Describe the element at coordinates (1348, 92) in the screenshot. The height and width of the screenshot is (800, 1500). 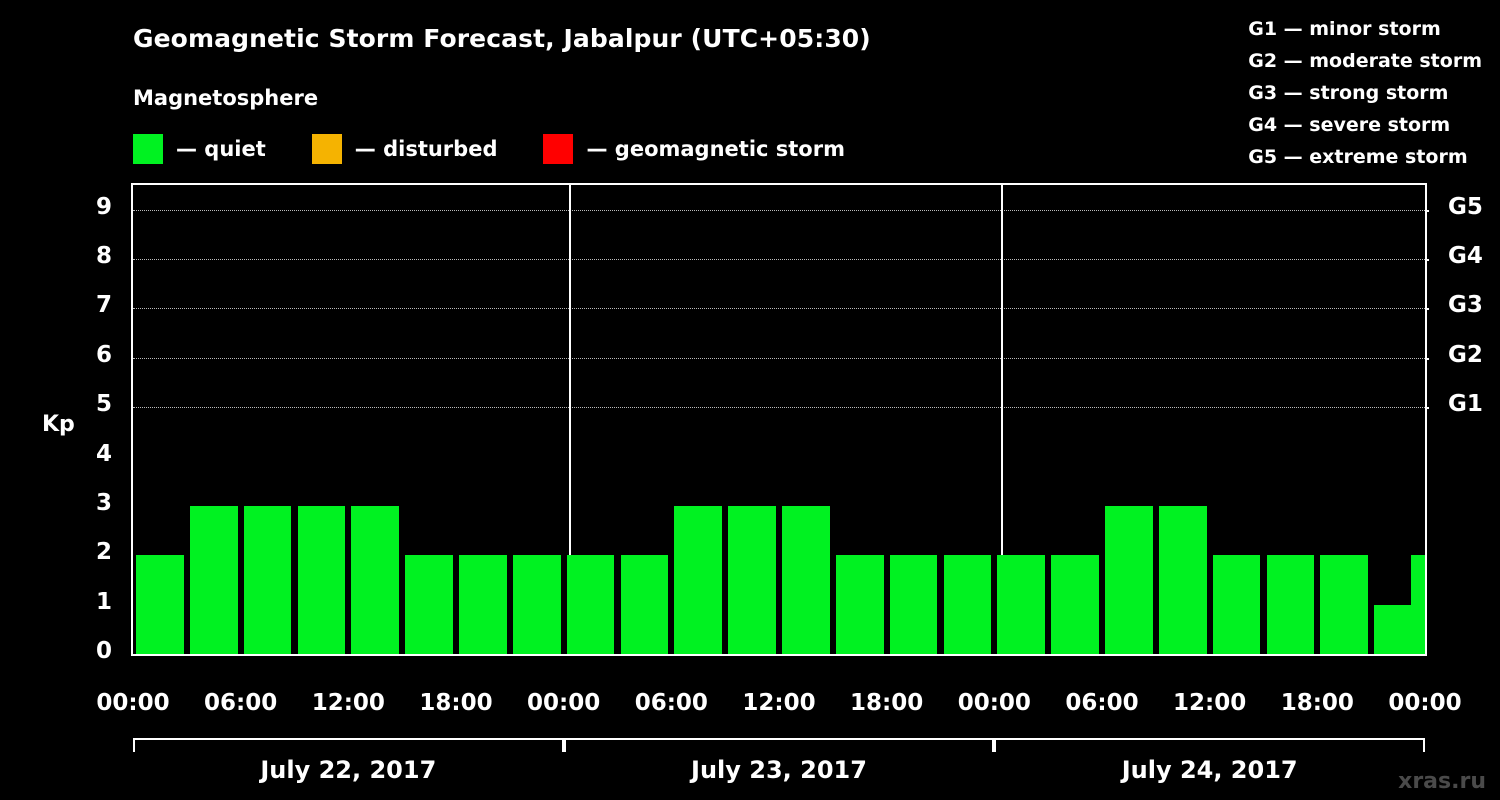
I see `storm-scale-item-3: G3 — strong storm` at that location.